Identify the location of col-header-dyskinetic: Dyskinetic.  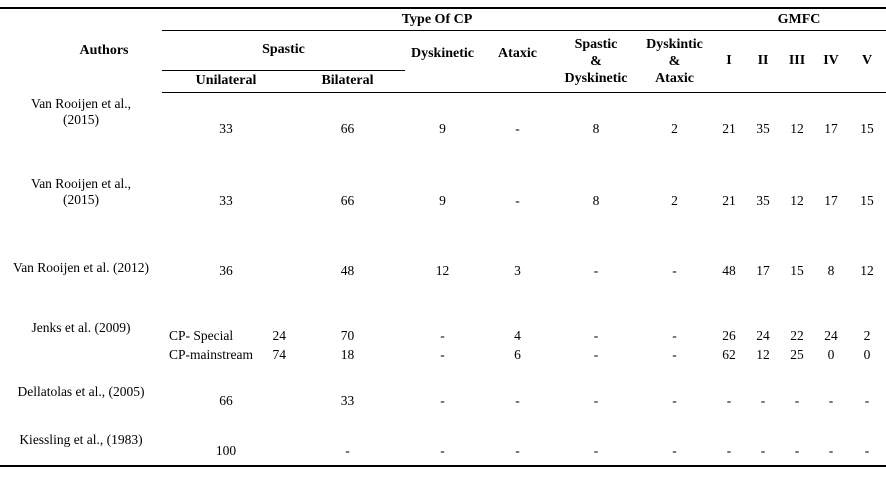
(442, 61).